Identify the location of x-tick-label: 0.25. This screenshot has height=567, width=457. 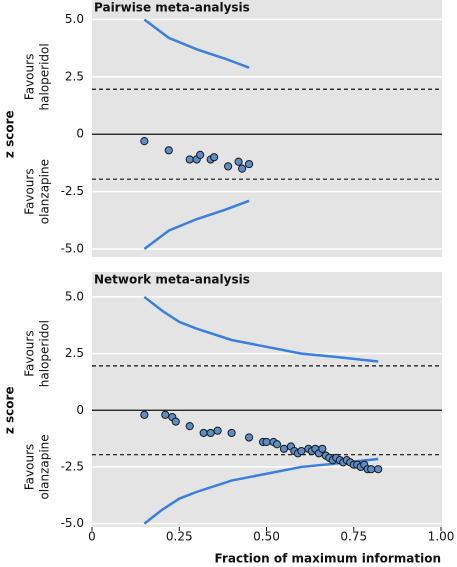
(179, 537).